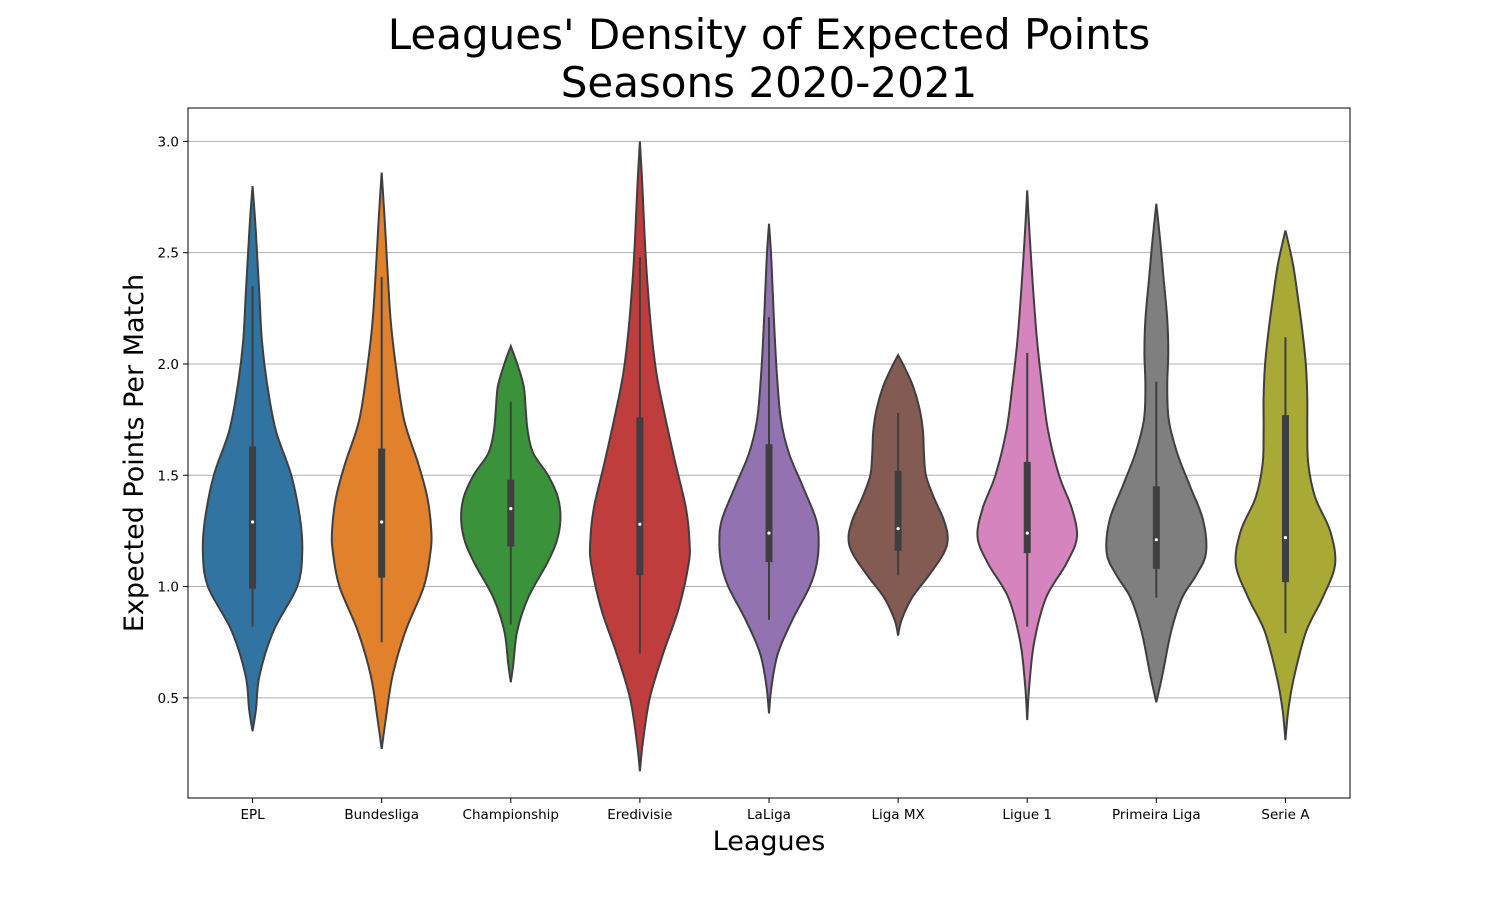 This screenshot has width=1500, height=897. What do you see at coordinates (168, 365) in the screenshot?
I see `y-tick-label: 2.0` at bounding box center [168, 365].